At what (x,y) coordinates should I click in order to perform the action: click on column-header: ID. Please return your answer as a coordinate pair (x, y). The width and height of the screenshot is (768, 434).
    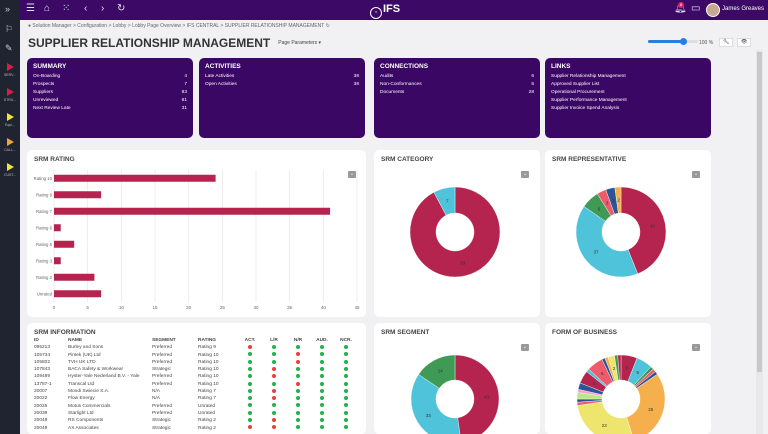
    Looking at the image, I should click on (36, 340).